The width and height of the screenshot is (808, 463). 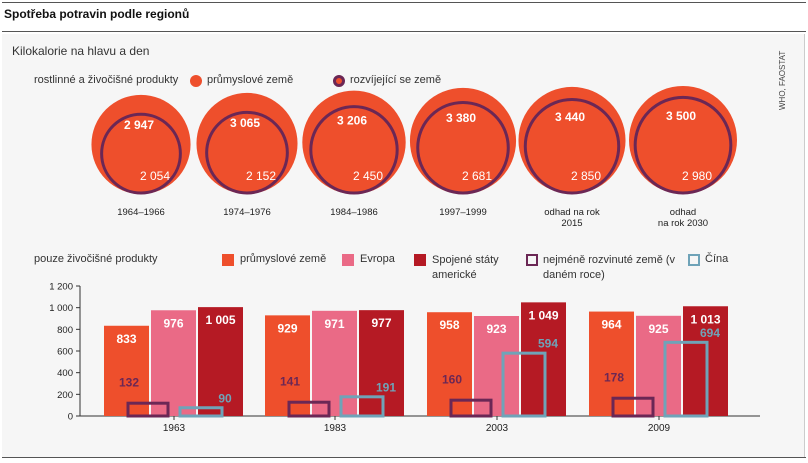 I want to click on bubble-period-label: 1974–1976, so click(x=247, y=212).